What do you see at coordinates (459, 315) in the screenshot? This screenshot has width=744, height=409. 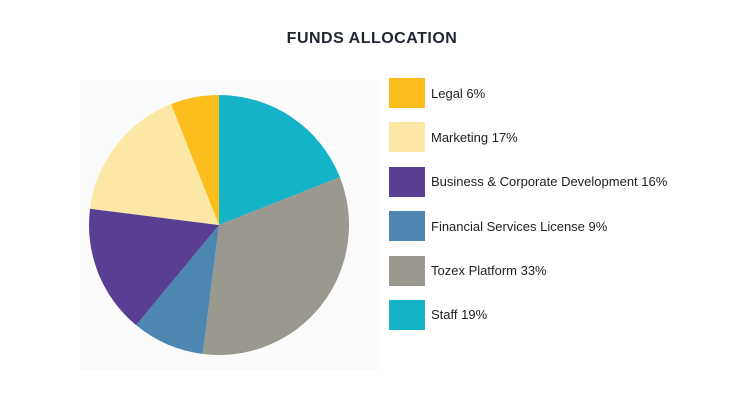 I see `legend-label: Staff 19%` at bounding box center [459, 315].